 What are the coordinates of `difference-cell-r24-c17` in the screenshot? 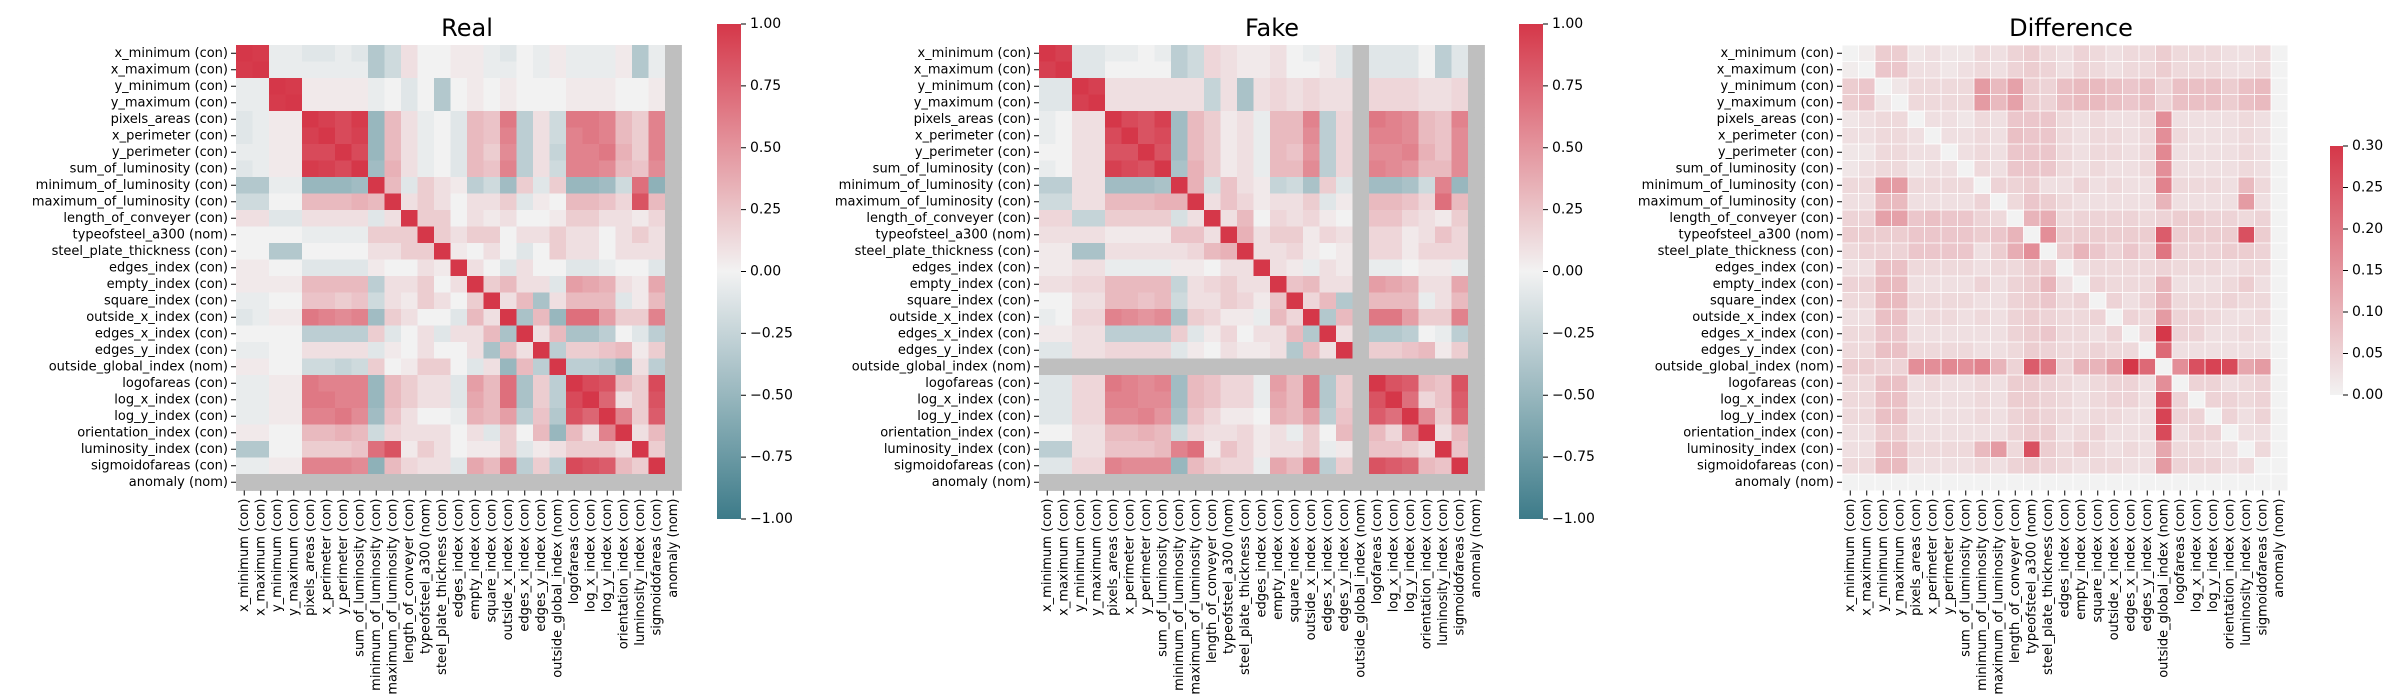 It's located at (2131, 449).